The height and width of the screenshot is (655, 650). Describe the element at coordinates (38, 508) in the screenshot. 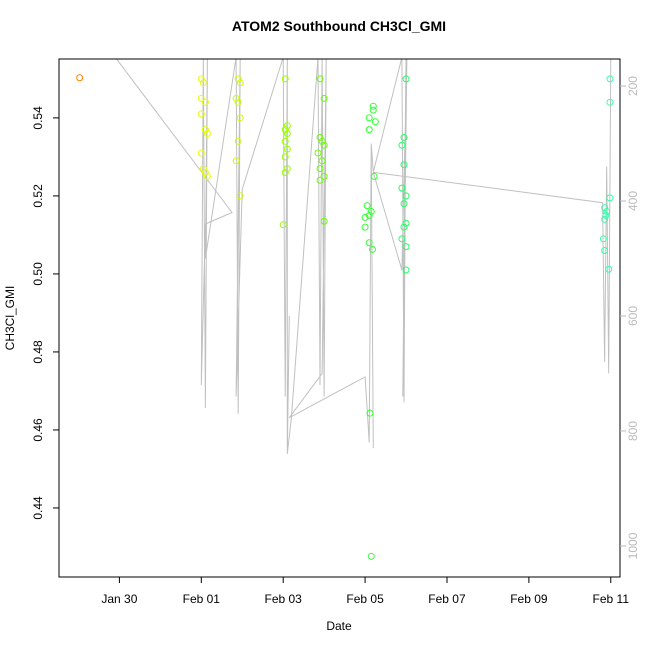

I see `y-tick-label: 0.44` at that location.